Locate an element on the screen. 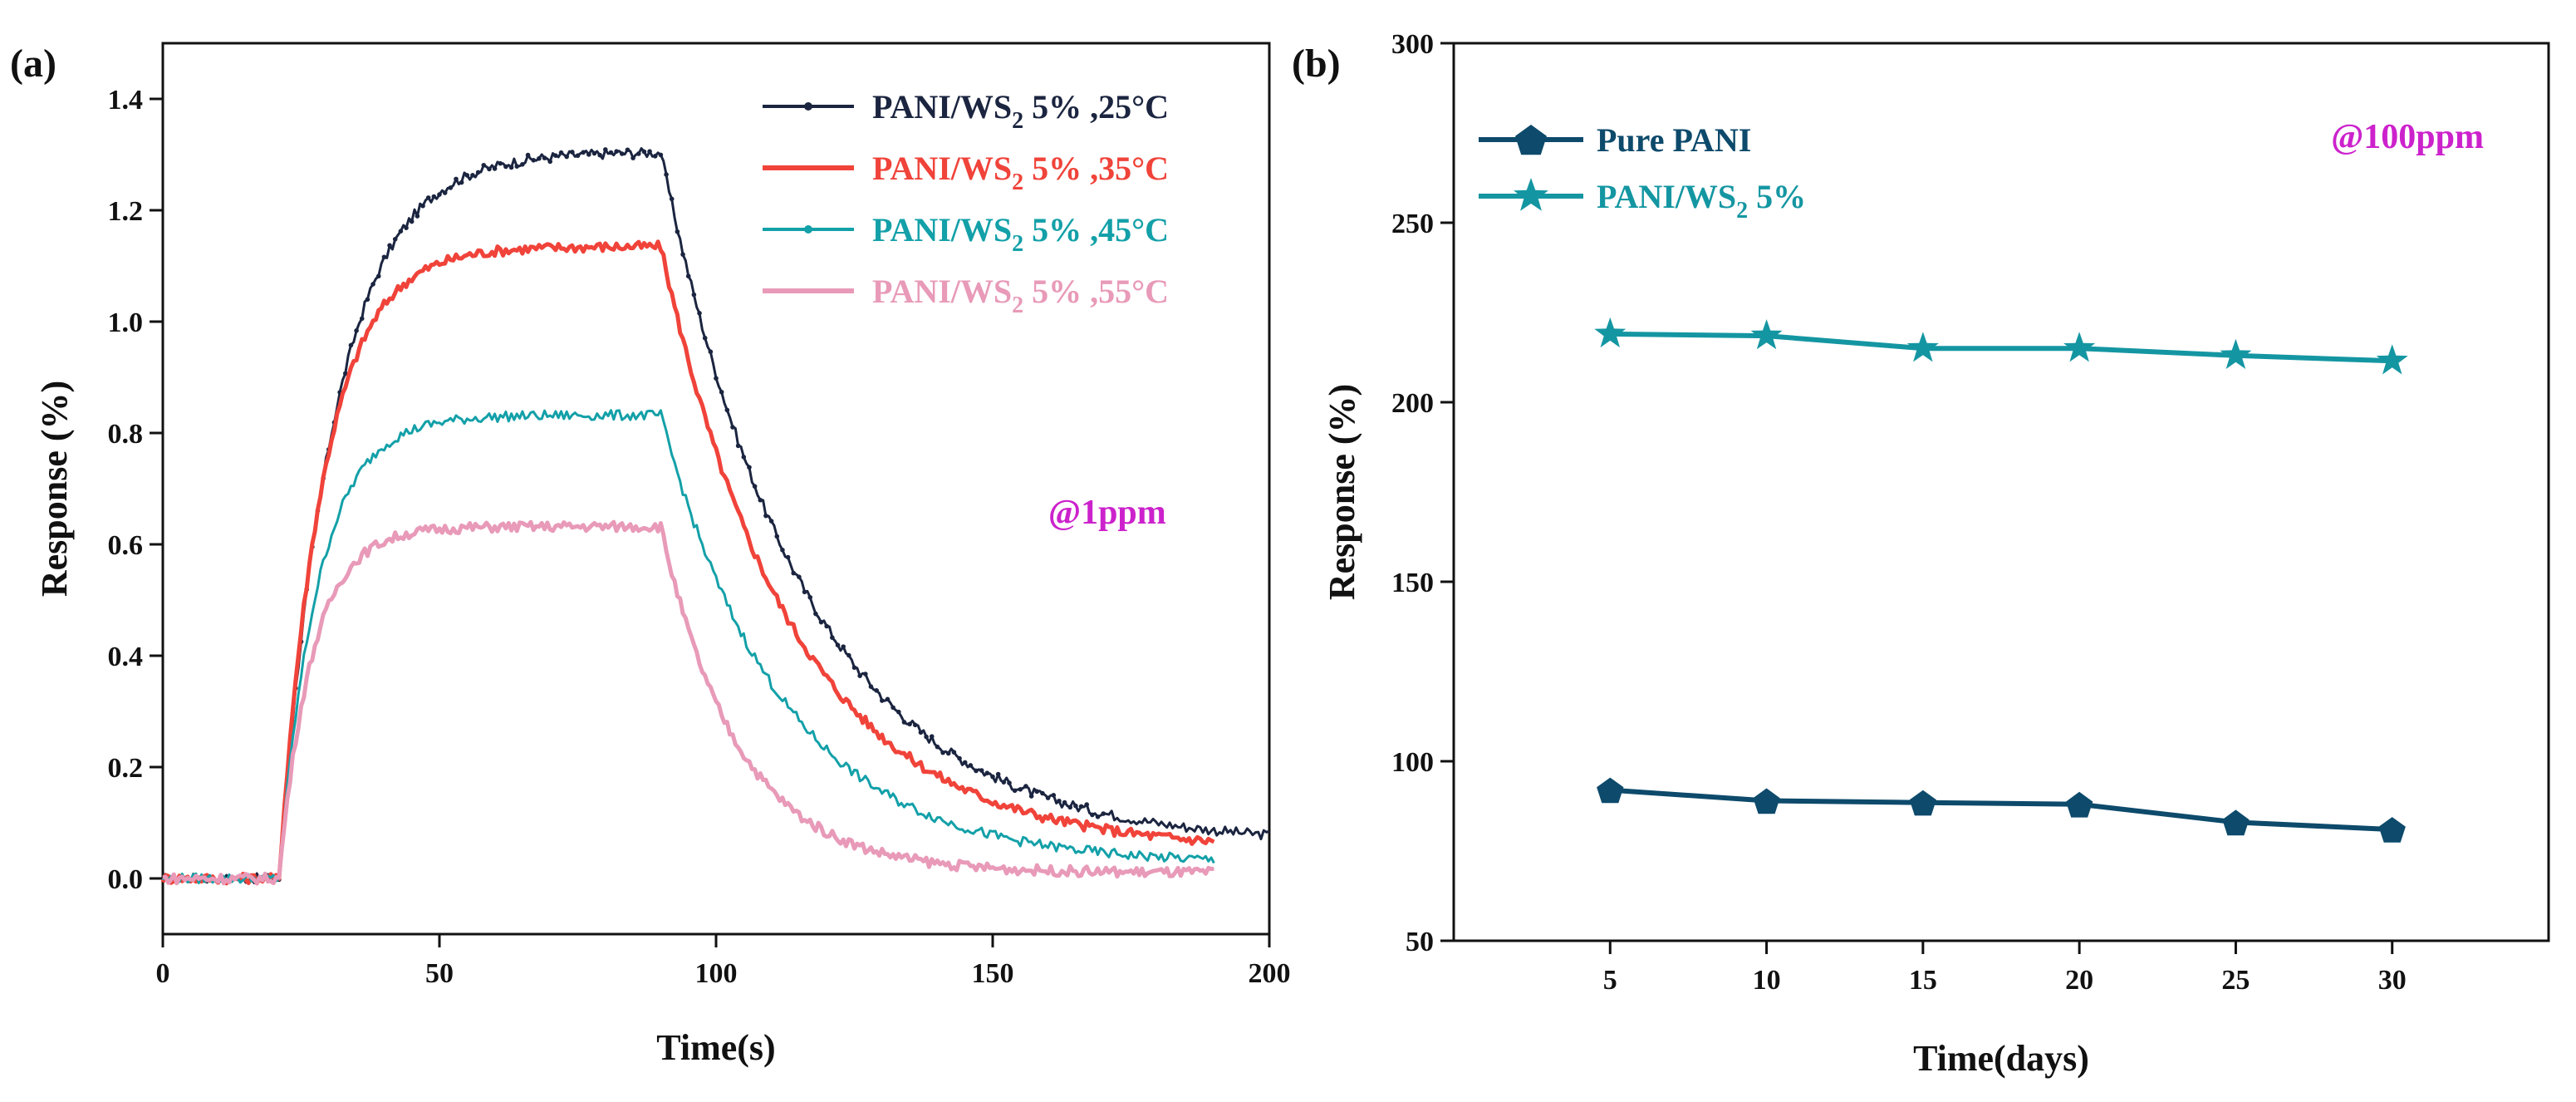 The width and height of the screenshot is (2576, 1102). panel-a-legend-label-4: PANI/WS2 5% ,55°C is located at coordinates (1020, 295).